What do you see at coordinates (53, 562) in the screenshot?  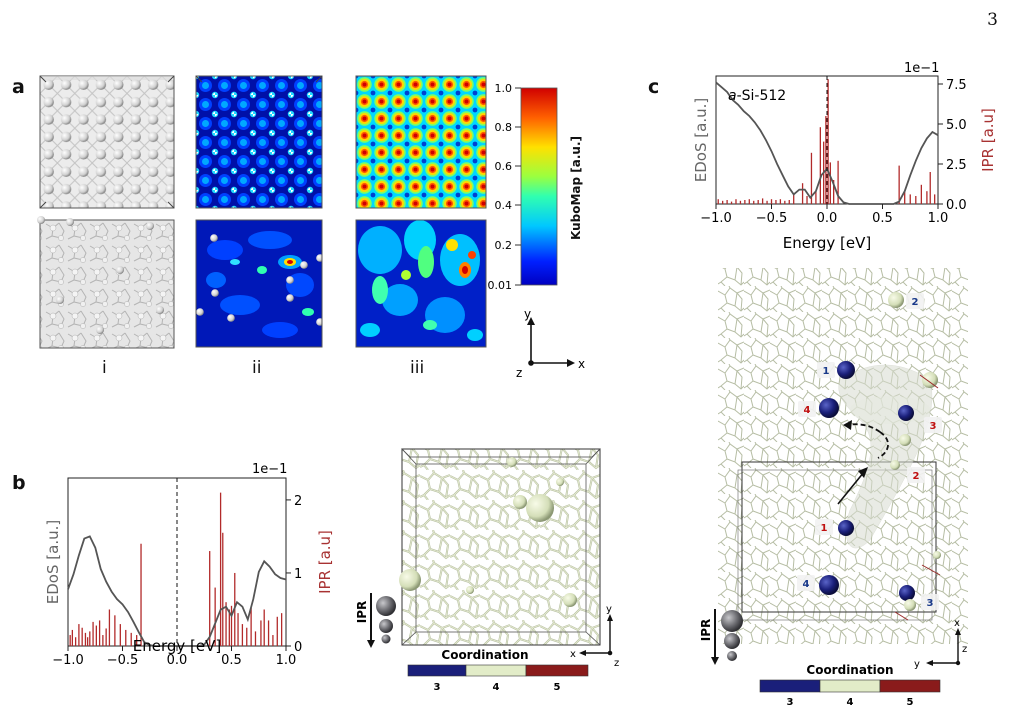 I see `panel-b-ylabel-left: EDoS [a.u.]` at bounding box center [53, 562].